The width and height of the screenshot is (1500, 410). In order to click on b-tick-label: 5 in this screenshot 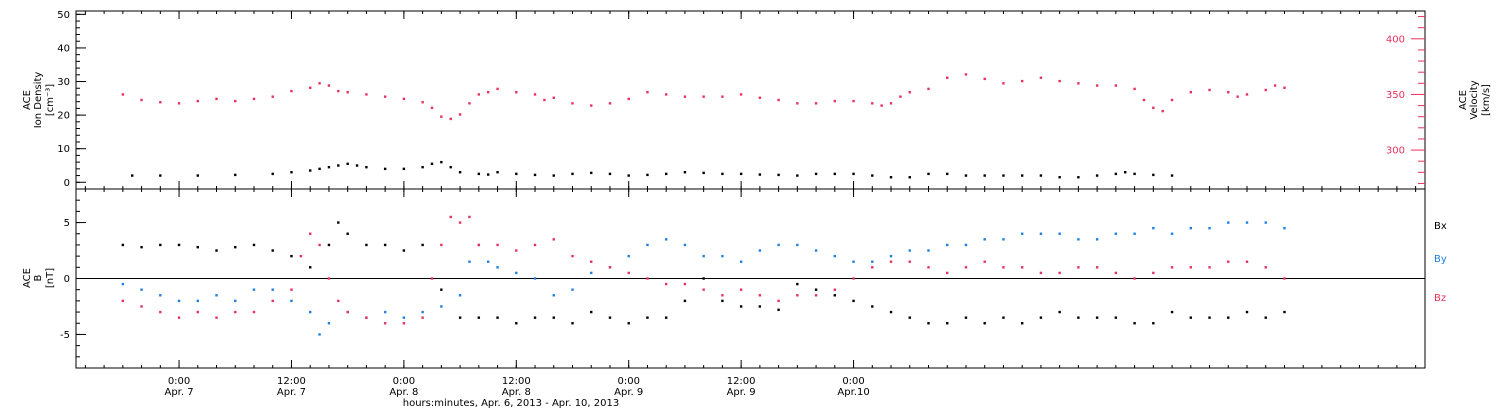, I will do `click(67, 223)`.